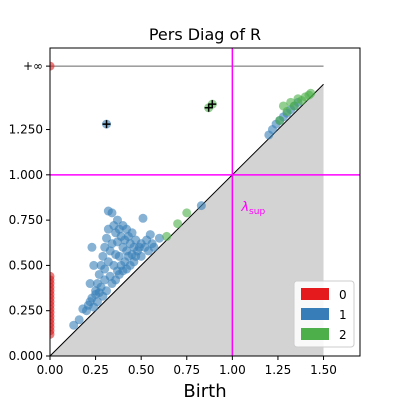 Image resolution: width=400 pixels, height=405 pixels. What do you see at coordinates (343, 335) in the screenshot?
I see `legend-label-dim2: 2` at bounding box center [343, 335].